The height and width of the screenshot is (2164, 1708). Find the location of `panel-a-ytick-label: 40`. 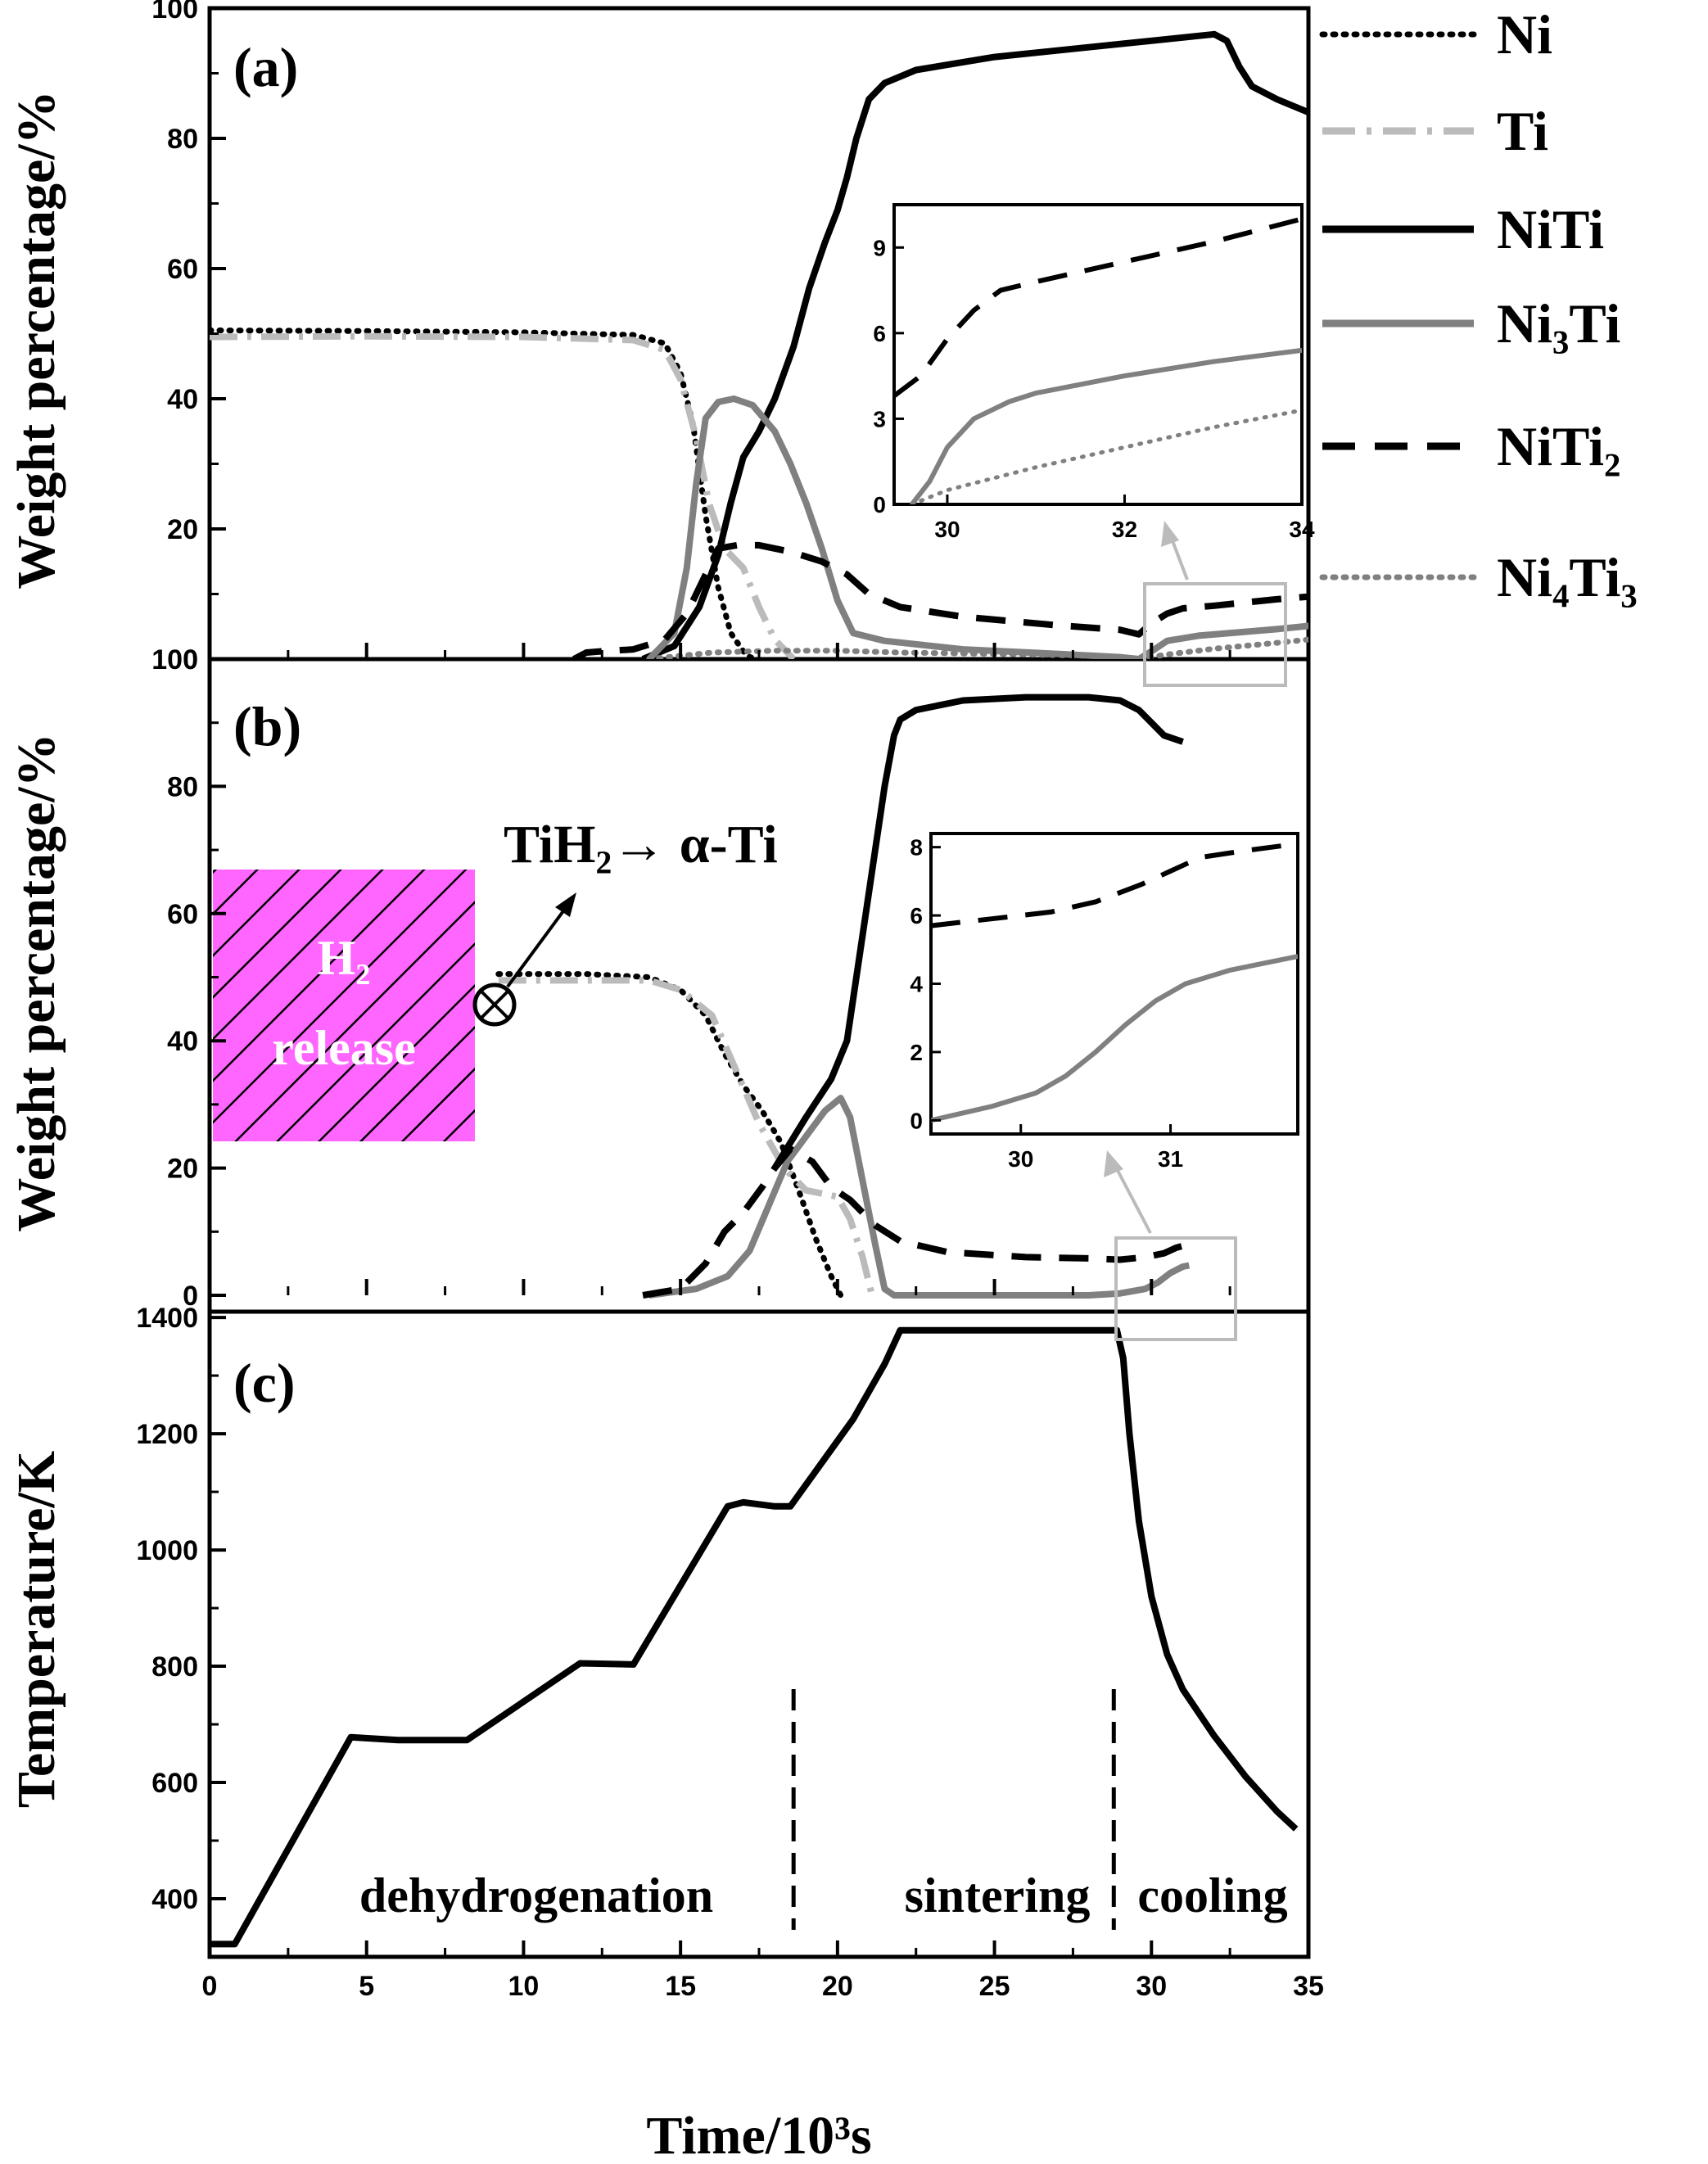

panel-a-ytick-label: 40 is located at coordinates (182, 399).